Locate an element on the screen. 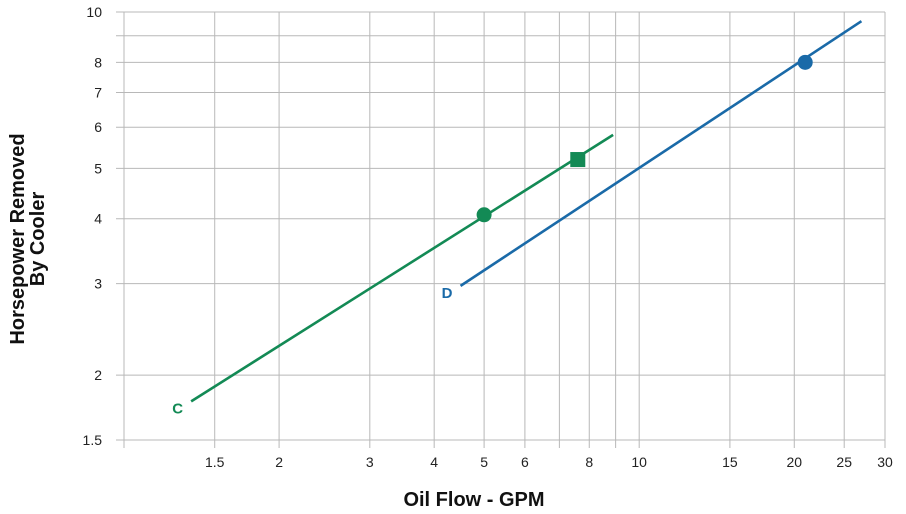  y-tick-label: 6 is located at coordinates (98, 127).